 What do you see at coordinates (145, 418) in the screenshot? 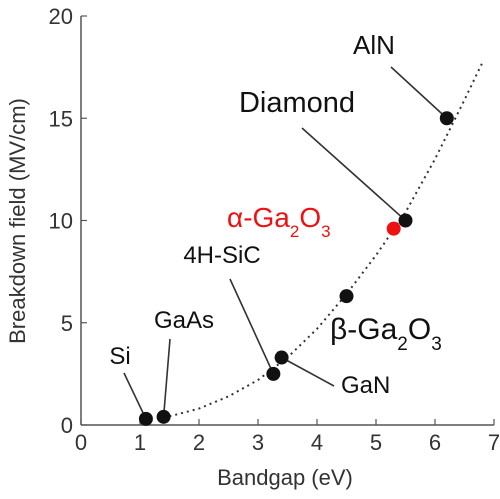
I see `point-si` at bounding box center [145, 418].